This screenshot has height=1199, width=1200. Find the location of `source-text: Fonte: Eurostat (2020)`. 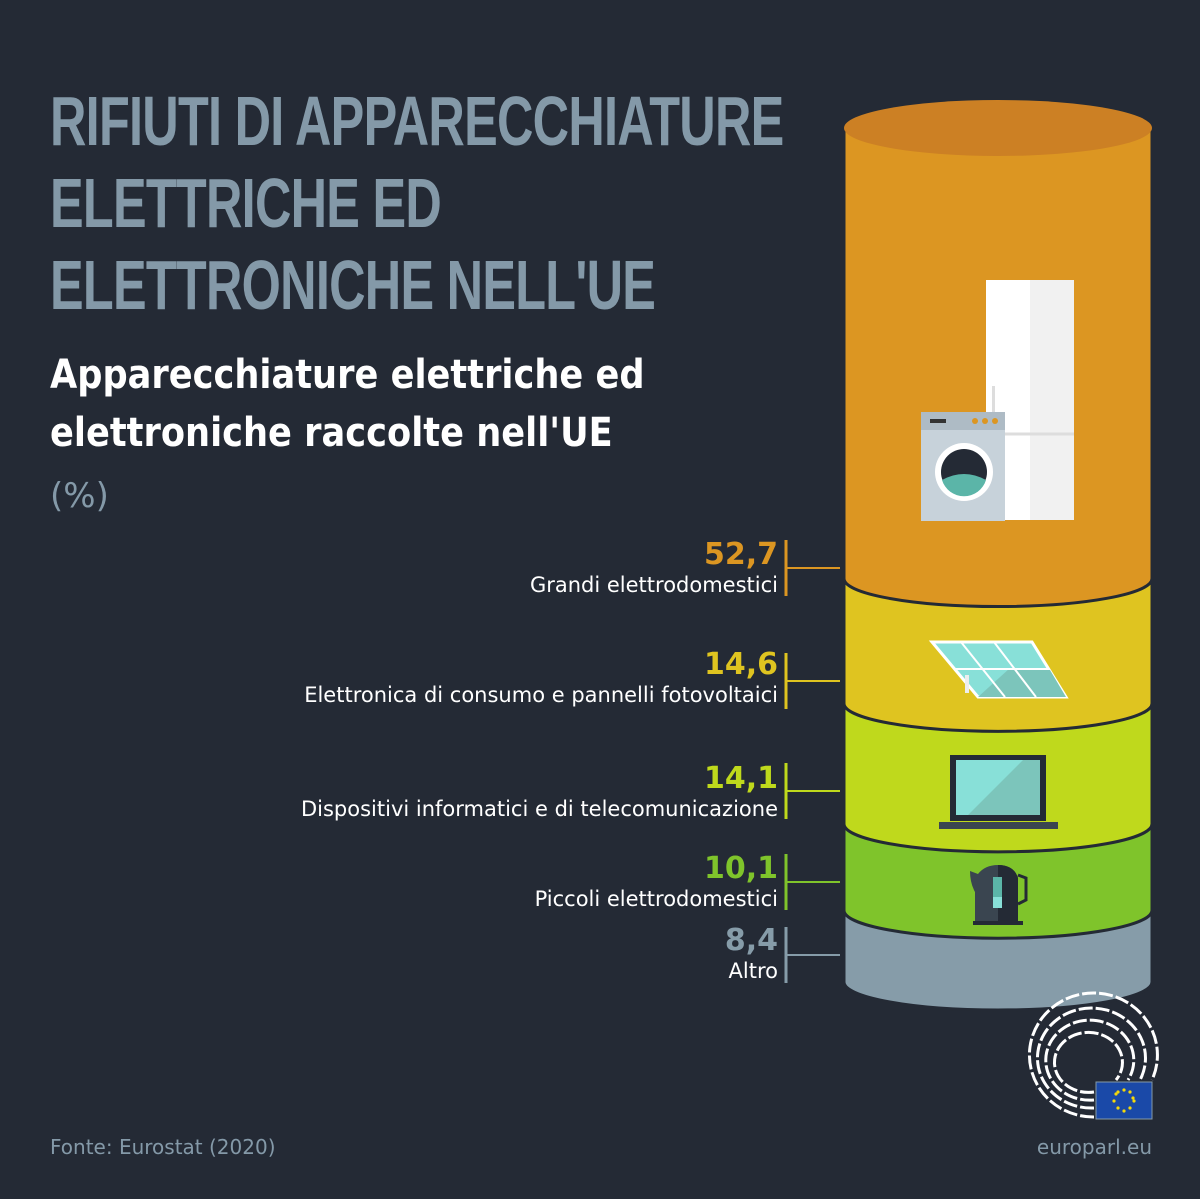

source-text: Fonte: Eurostat (2020) is located at coordinates (163, 1147).